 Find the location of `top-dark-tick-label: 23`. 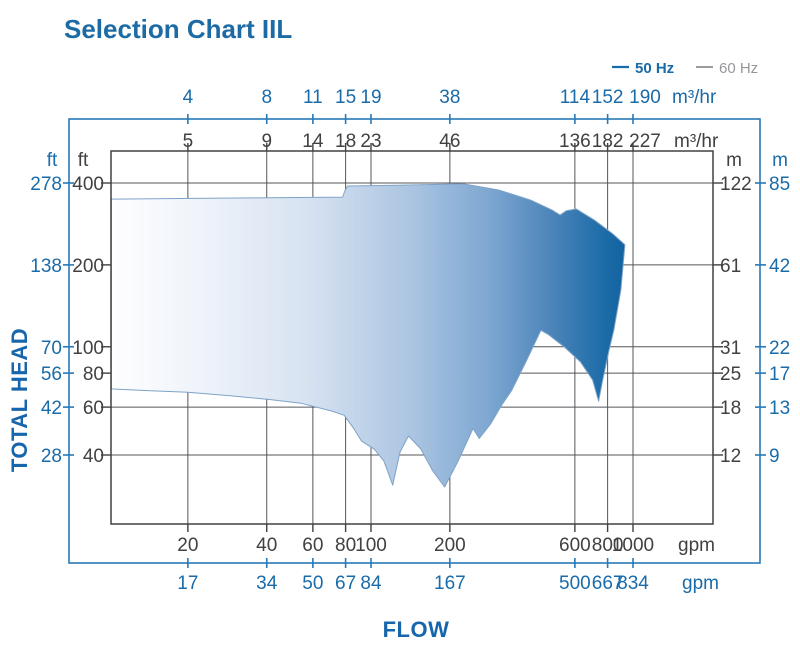

top-dark-tick-label: 23 is located at coordinates (370, 141).